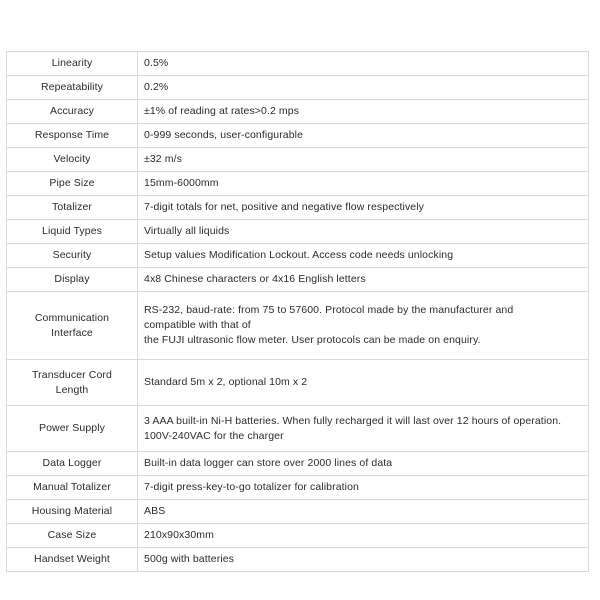 Image resolution: width=600 pixels, height=600 pixels. Describe the element at coordinates (363, 183) in the screenshot. I see `spec-value-cell: 15mm-6000mm` at that location.